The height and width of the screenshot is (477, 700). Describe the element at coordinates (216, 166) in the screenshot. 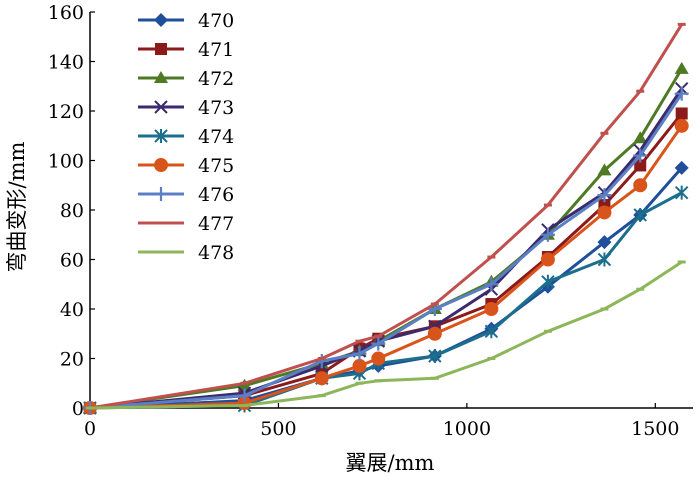

I see `legend-label: 475` at that location.